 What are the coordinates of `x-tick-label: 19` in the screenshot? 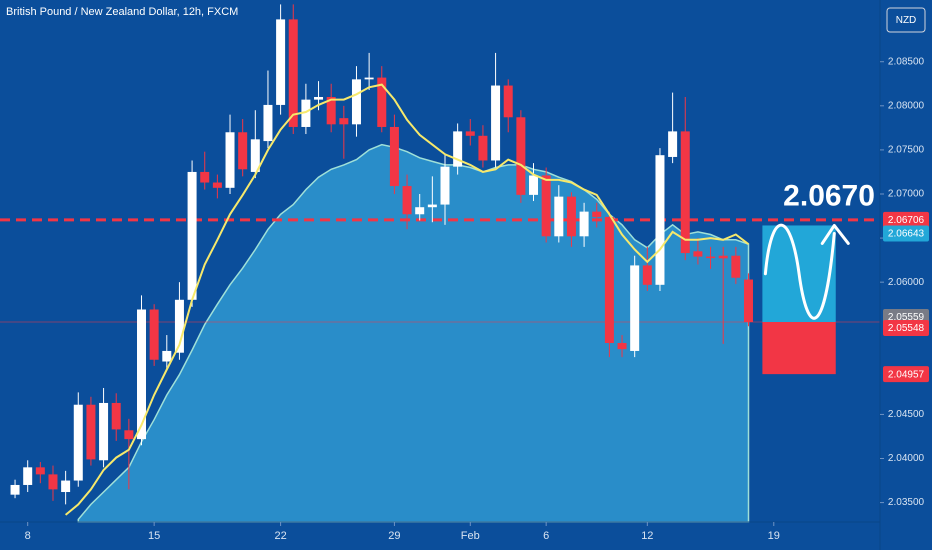 It's located at (774, 536).